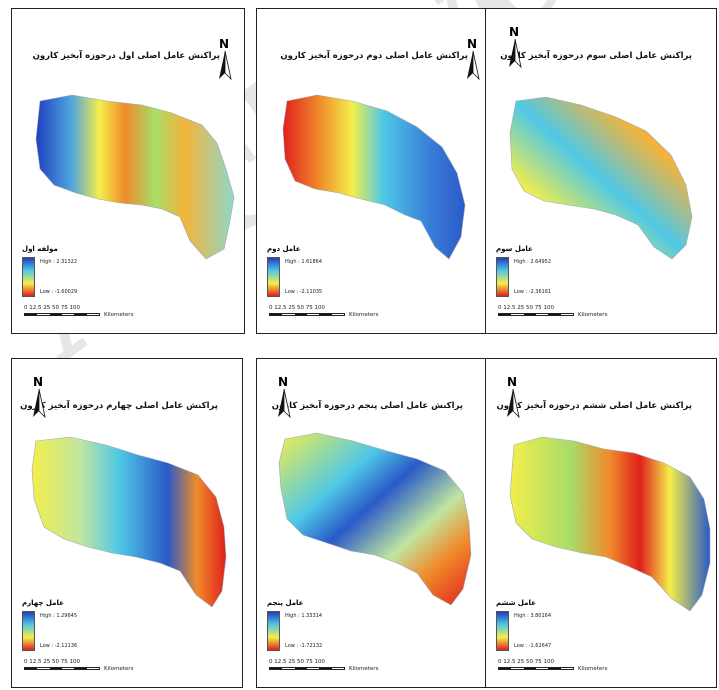 Image resolution: width=719 pixels, height=690 pixels. Describe the element at coordinates (533, 292) in the screenshot. I see `legend-low-value: Low : -2.36161` at that location.